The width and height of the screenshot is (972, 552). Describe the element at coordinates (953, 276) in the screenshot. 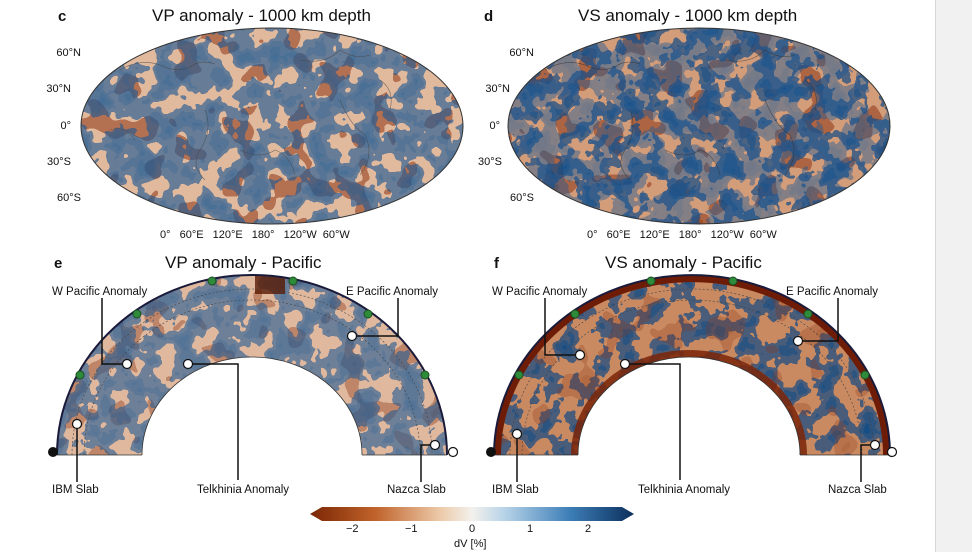

I see `page-edge-frame` at that location.